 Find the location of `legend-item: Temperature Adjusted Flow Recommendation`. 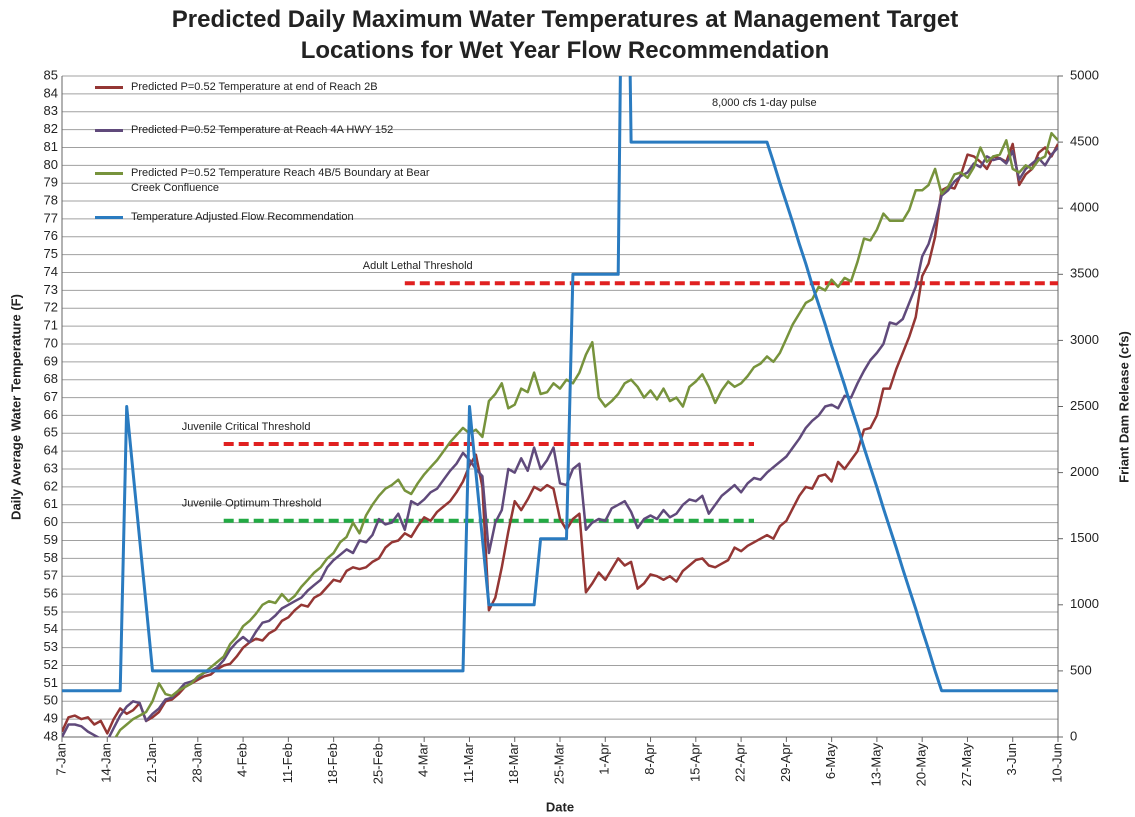

legend-item: Temperature Adjusted Flow Recommendation is located at coordinates (275, 217).